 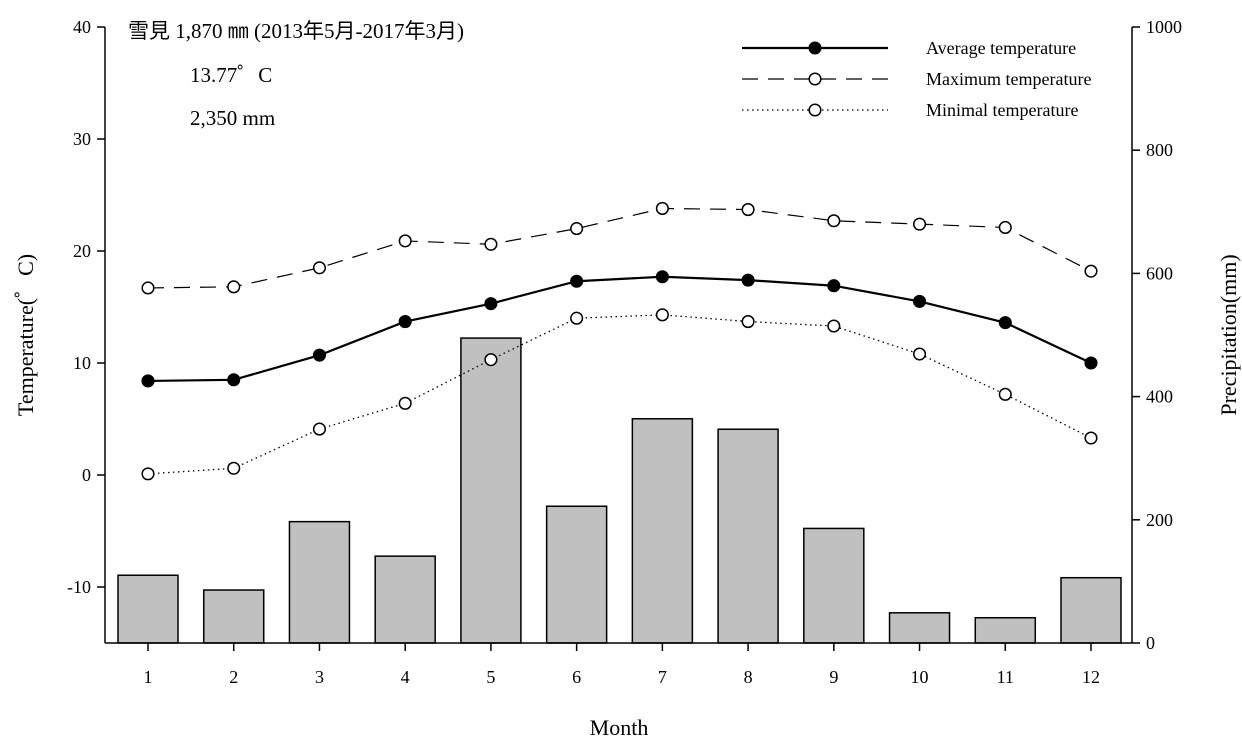 What do you see at coordinates (231, 75) in the screenshot?
I see `mean-temperature-annotation: 13.77゜C` at bounding box center [231, 75].